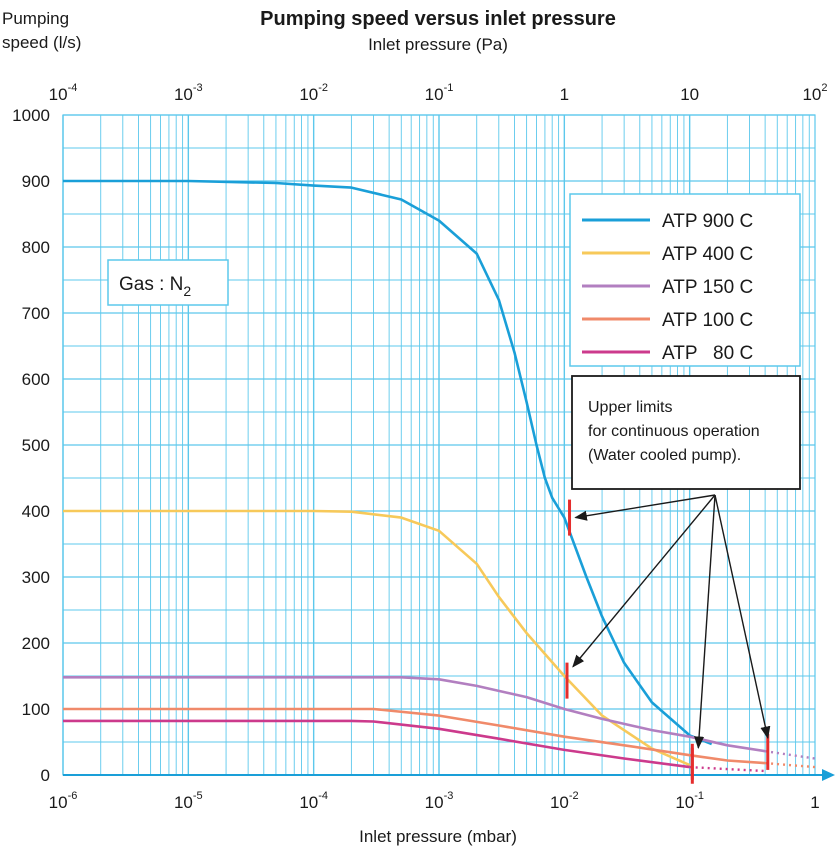  I want to click on legend-frame, so click(685, 280).